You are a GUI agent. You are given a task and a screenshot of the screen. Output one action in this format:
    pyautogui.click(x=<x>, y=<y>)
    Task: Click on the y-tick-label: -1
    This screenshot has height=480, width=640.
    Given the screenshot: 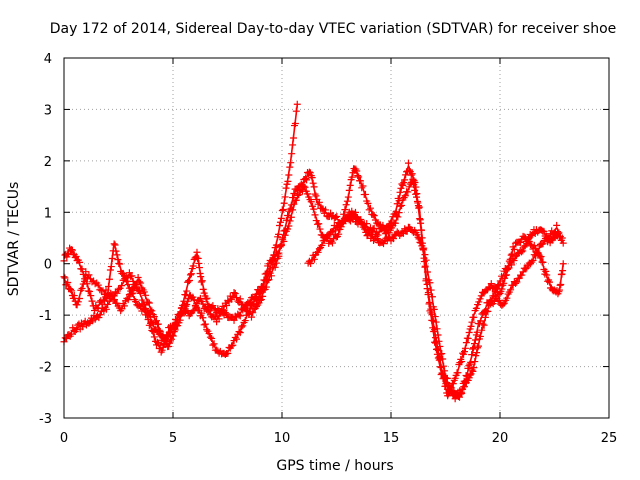 What is the action you would take?
    pyautogui.click(x=45, y=316)
    